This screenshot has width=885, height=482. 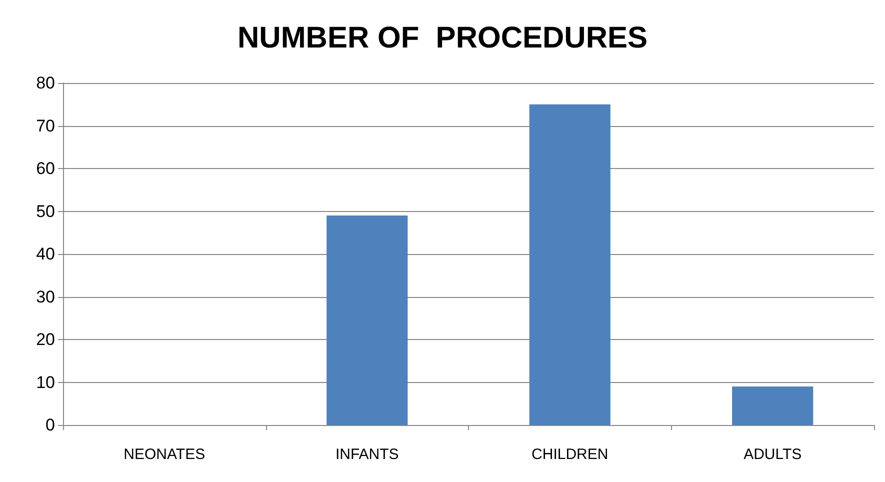 What do you see at coordinates (45, 211) in the screenshot?
I see `y-tick-label: 50` at bounding box center [45, 211].